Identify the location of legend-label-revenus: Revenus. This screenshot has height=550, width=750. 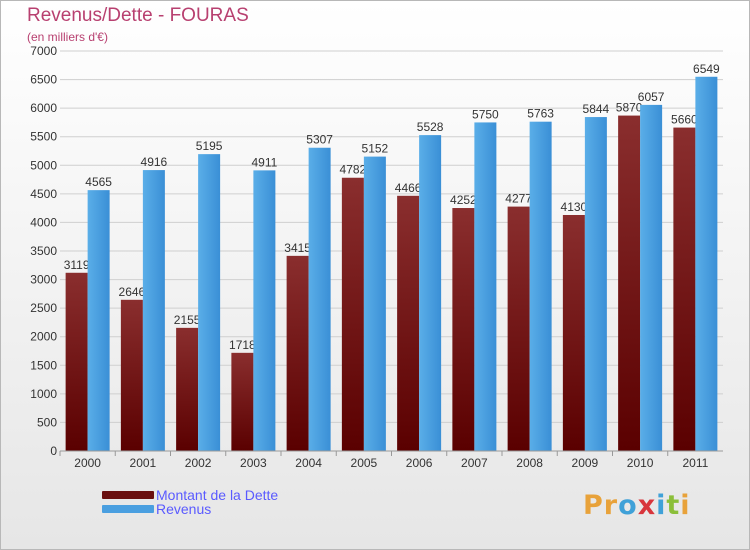
(184, 509).